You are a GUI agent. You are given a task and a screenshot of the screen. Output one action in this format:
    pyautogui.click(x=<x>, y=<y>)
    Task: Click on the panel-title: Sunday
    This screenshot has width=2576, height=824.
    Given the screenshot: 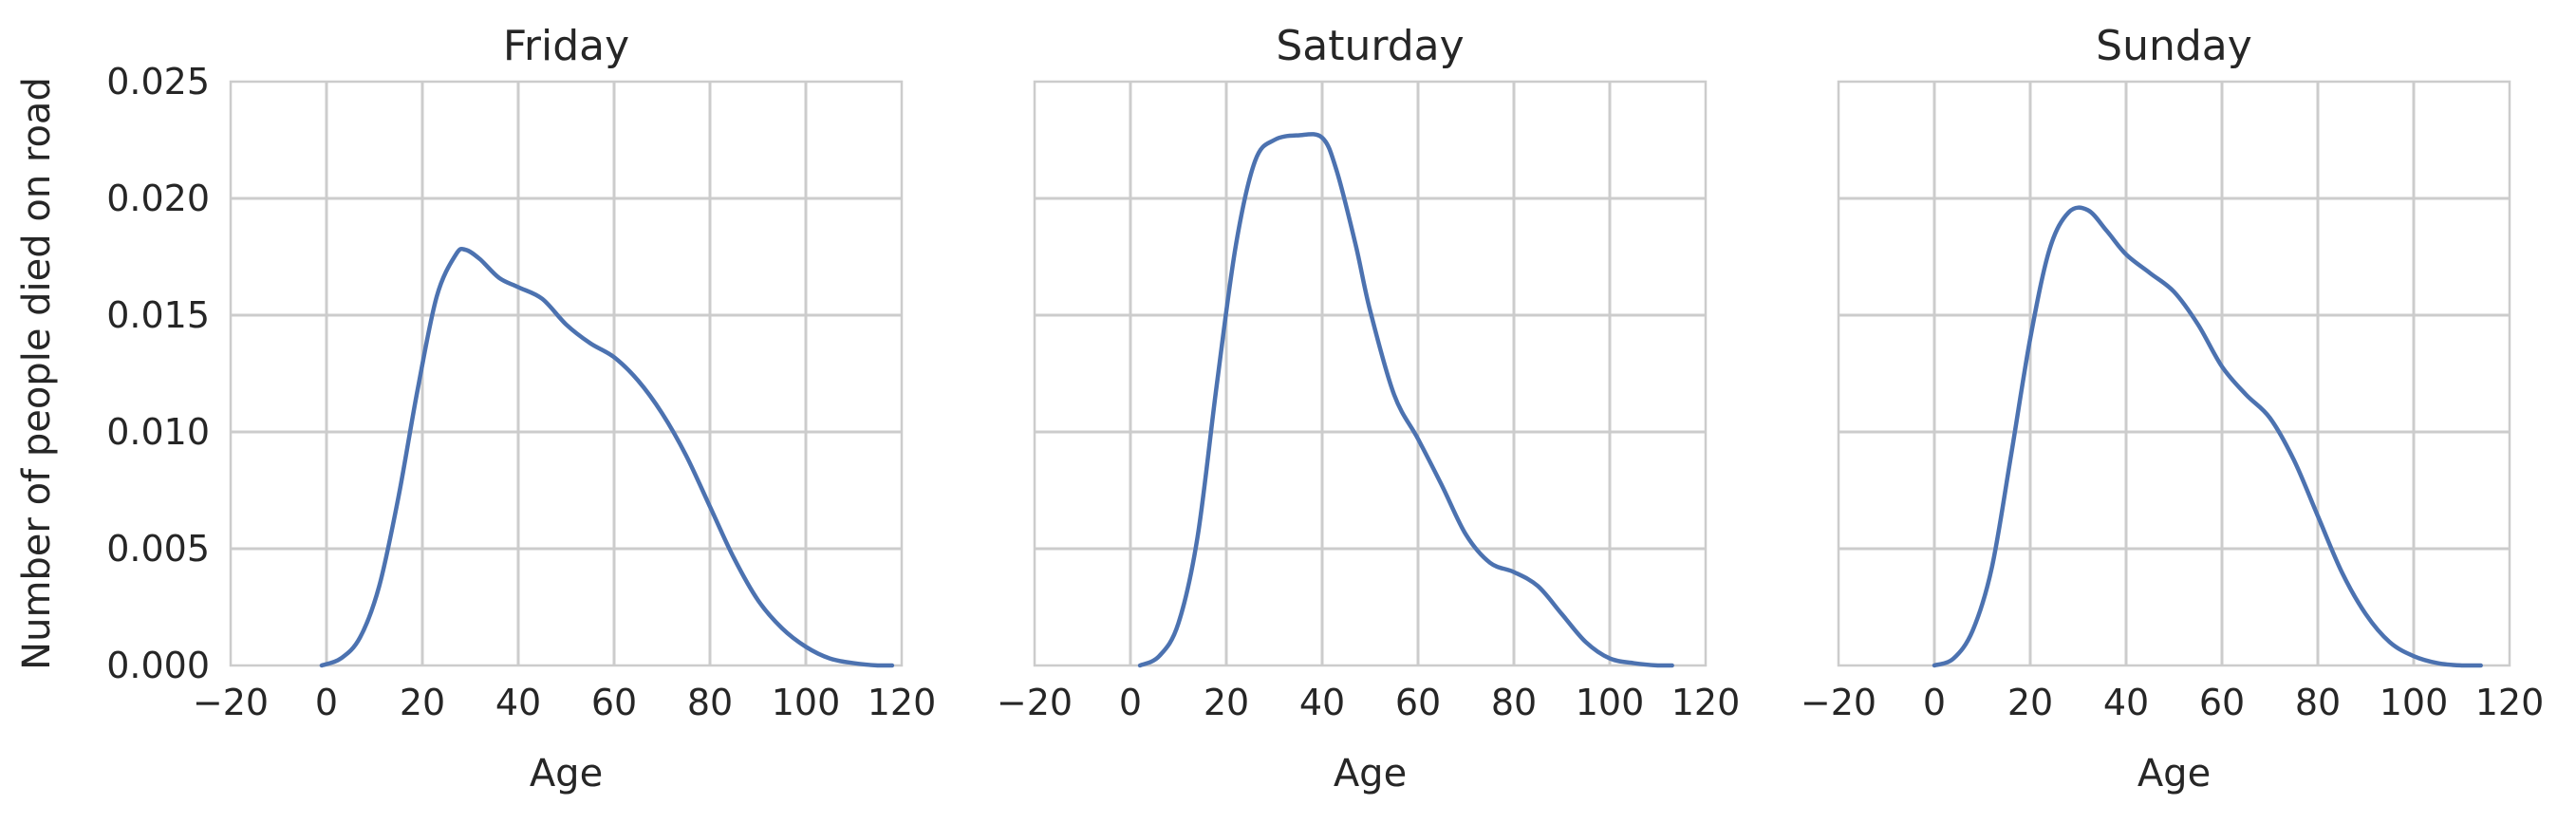 What is the action you would take?
    pyautogui.click(x=2174, y=46)
    